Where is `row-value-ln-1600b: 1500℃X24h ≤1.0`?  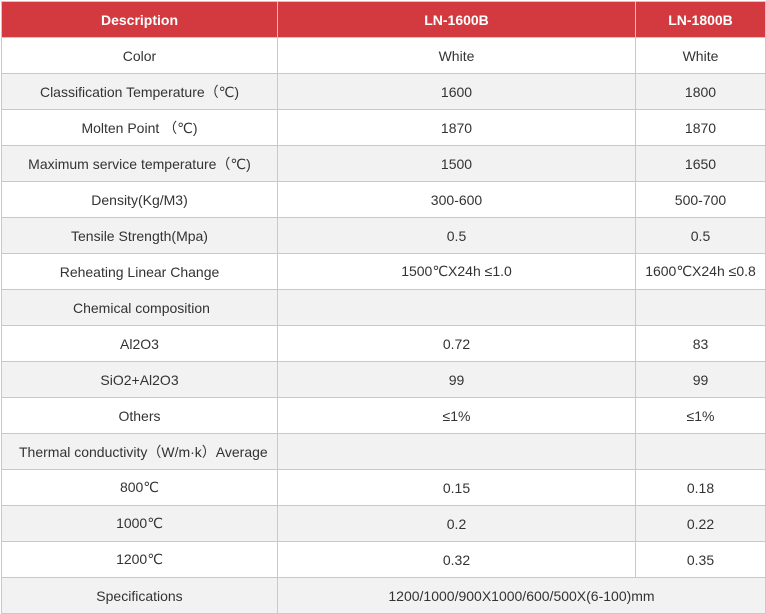 row-value-ln-1600b: 1500℃X24h ≤1.0 is located at coordinates (456, 271).